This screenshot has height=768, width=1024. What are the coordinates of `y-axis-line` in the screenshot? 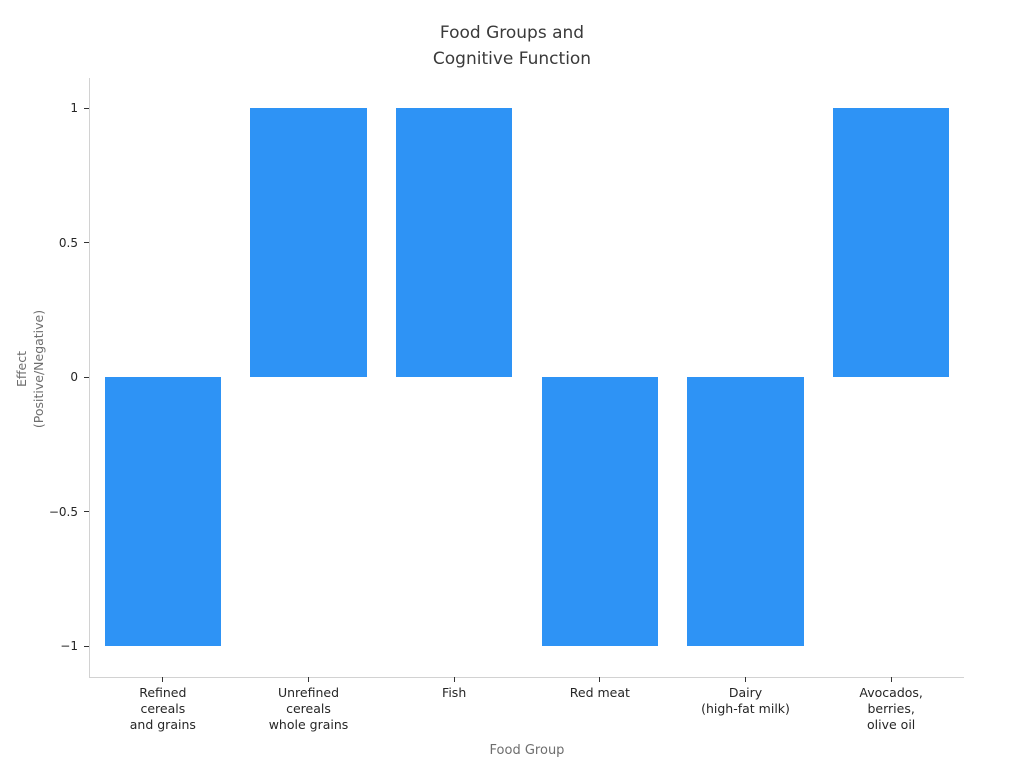 It's located at (89, 378).